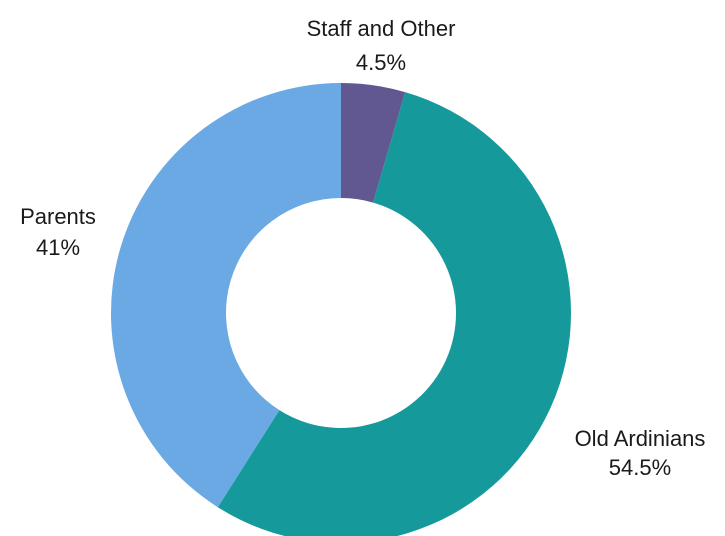 This screenshot has width=725, height=536. What do you see at coordinates (381, 62) in the screenshot?
I see `slice-value-staff-and-other: 4.5%` at bounding box center [381, 62].